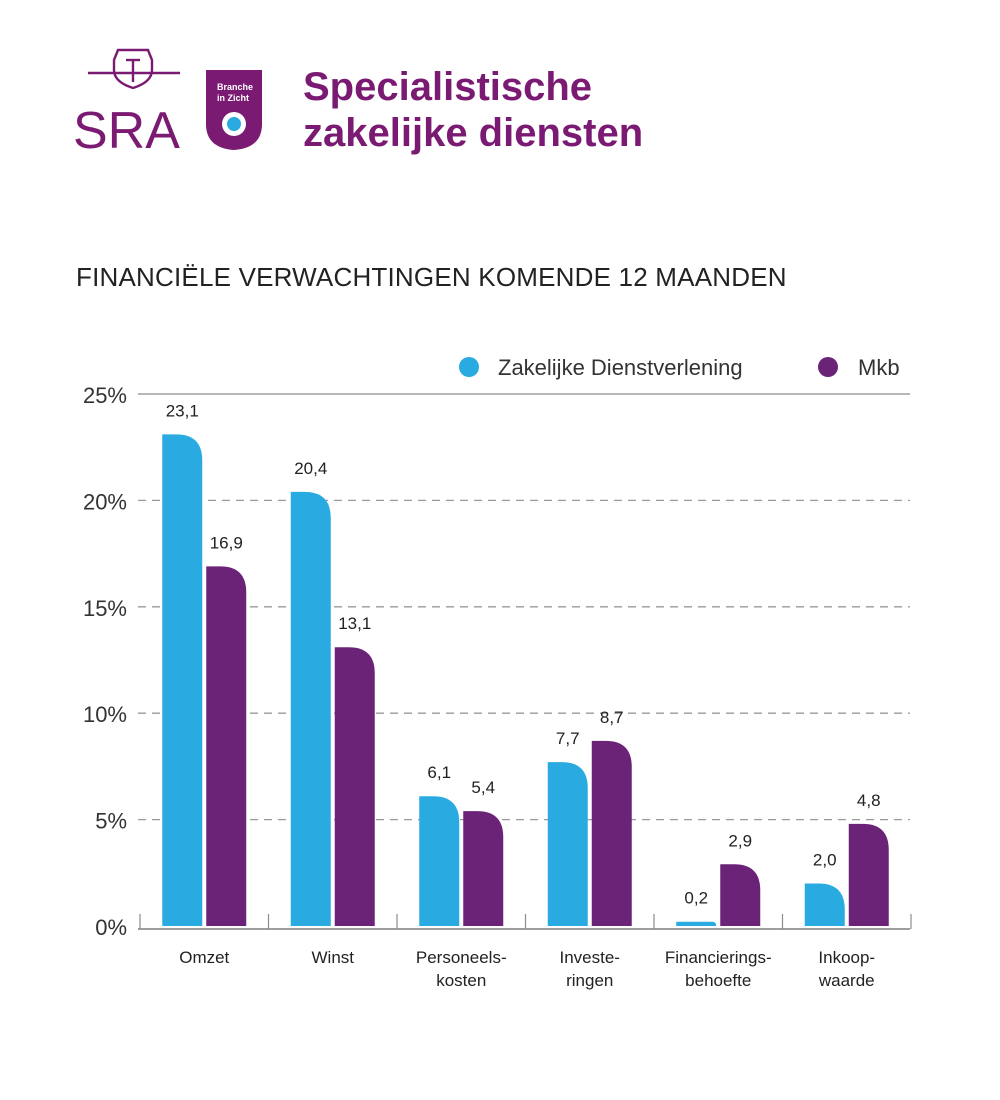  I want to click on bar-value-label: 7,7, so click(568, 738).